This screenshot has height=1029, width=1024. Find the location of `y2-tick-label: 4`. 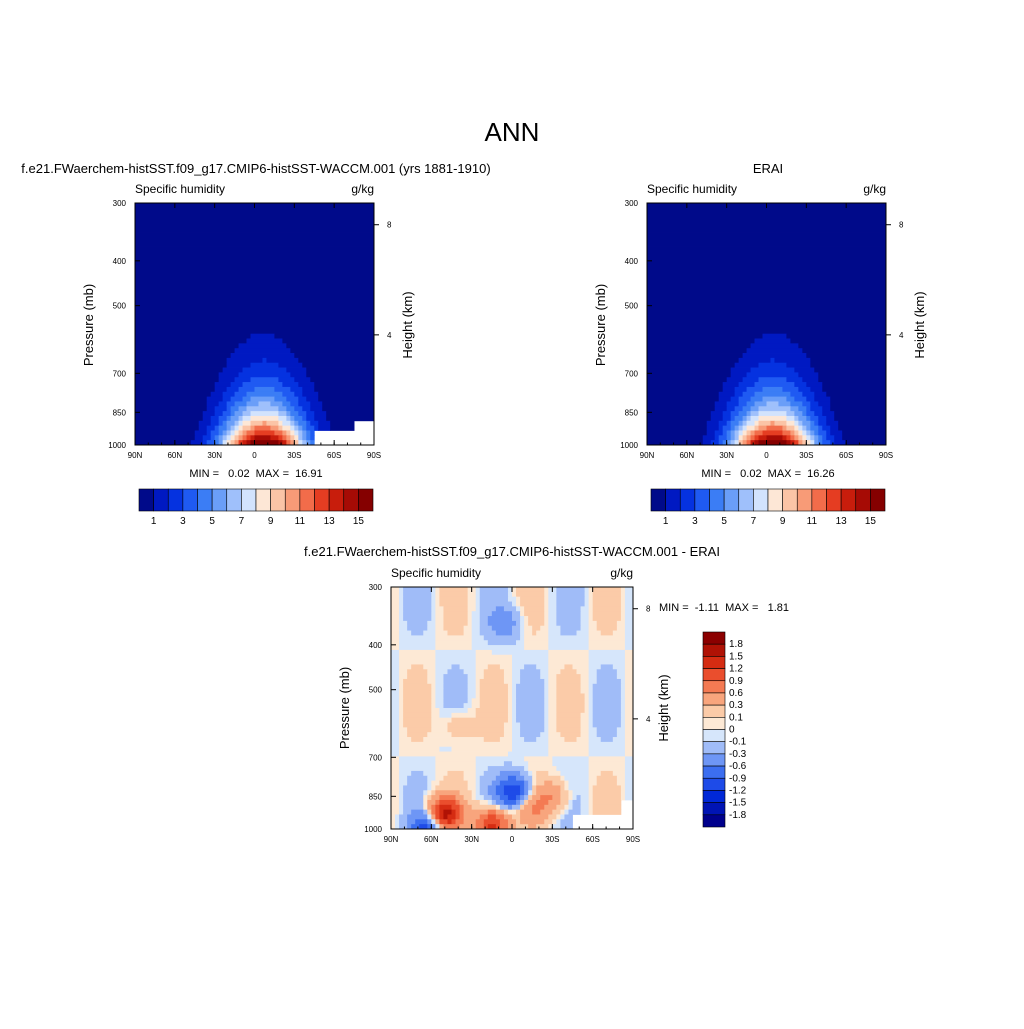

y2-tick-label: 4 is located at coordinates (389, 335).